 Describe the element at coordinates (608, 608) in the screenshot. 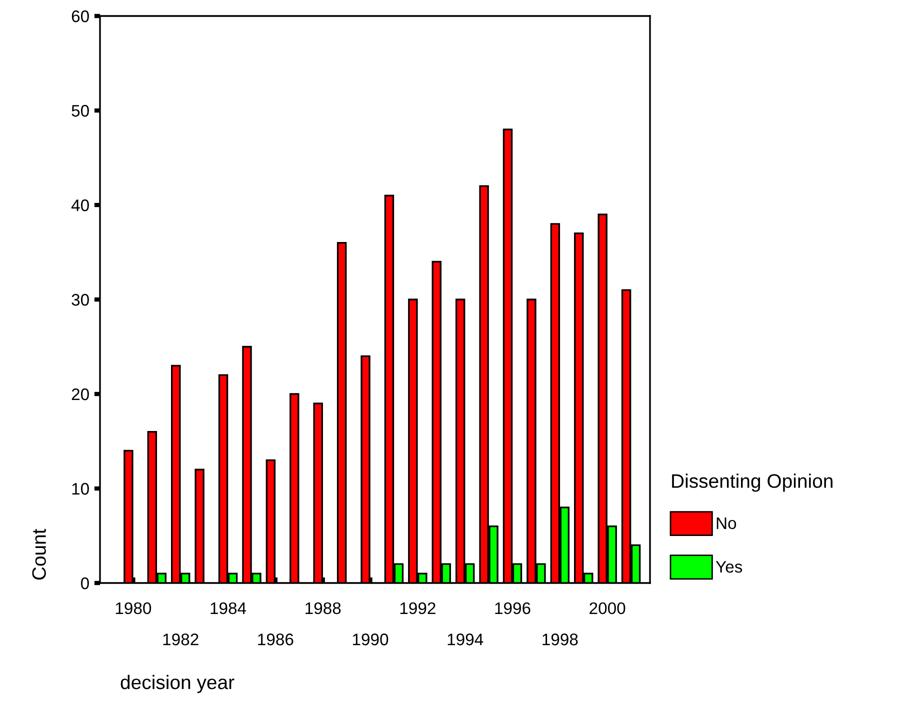

I see `x-tick-label: 2000` at that location.